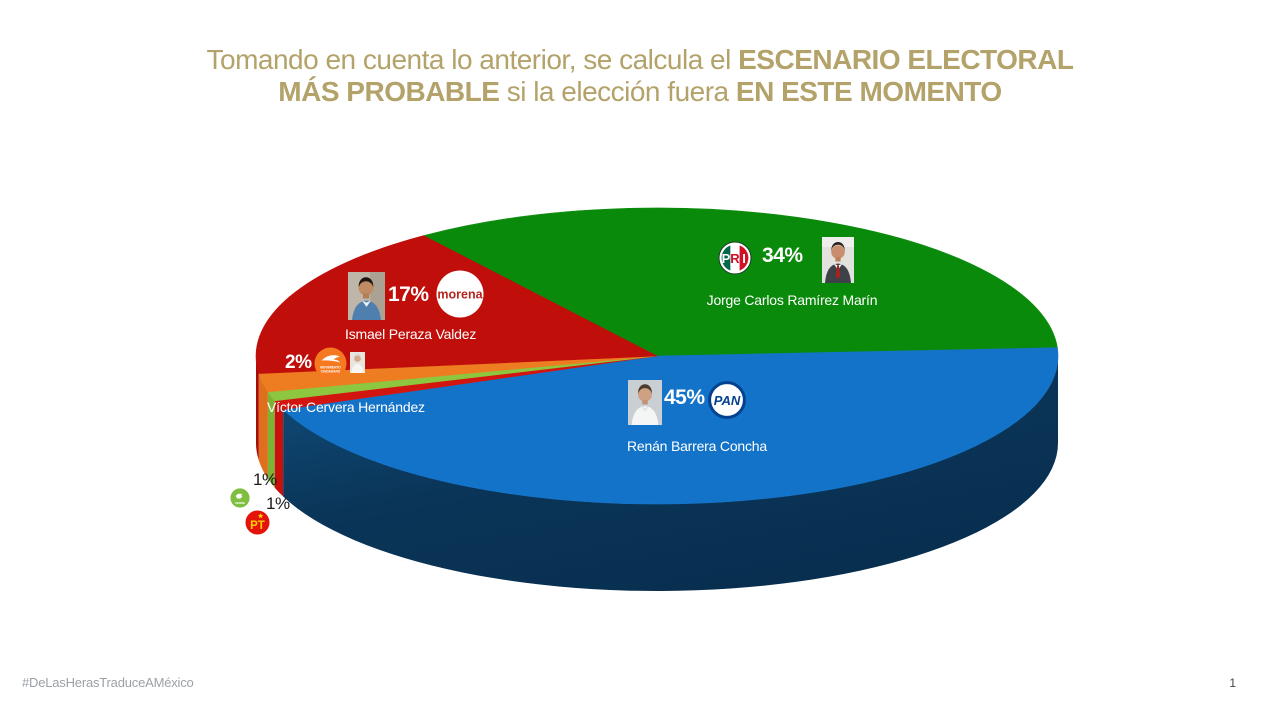 The height and width of the screenshot is (720, 1280). Describe the element at coordinates (726, 258) in the screenshot. I see `pri-logo-letter-p: P` at that location.